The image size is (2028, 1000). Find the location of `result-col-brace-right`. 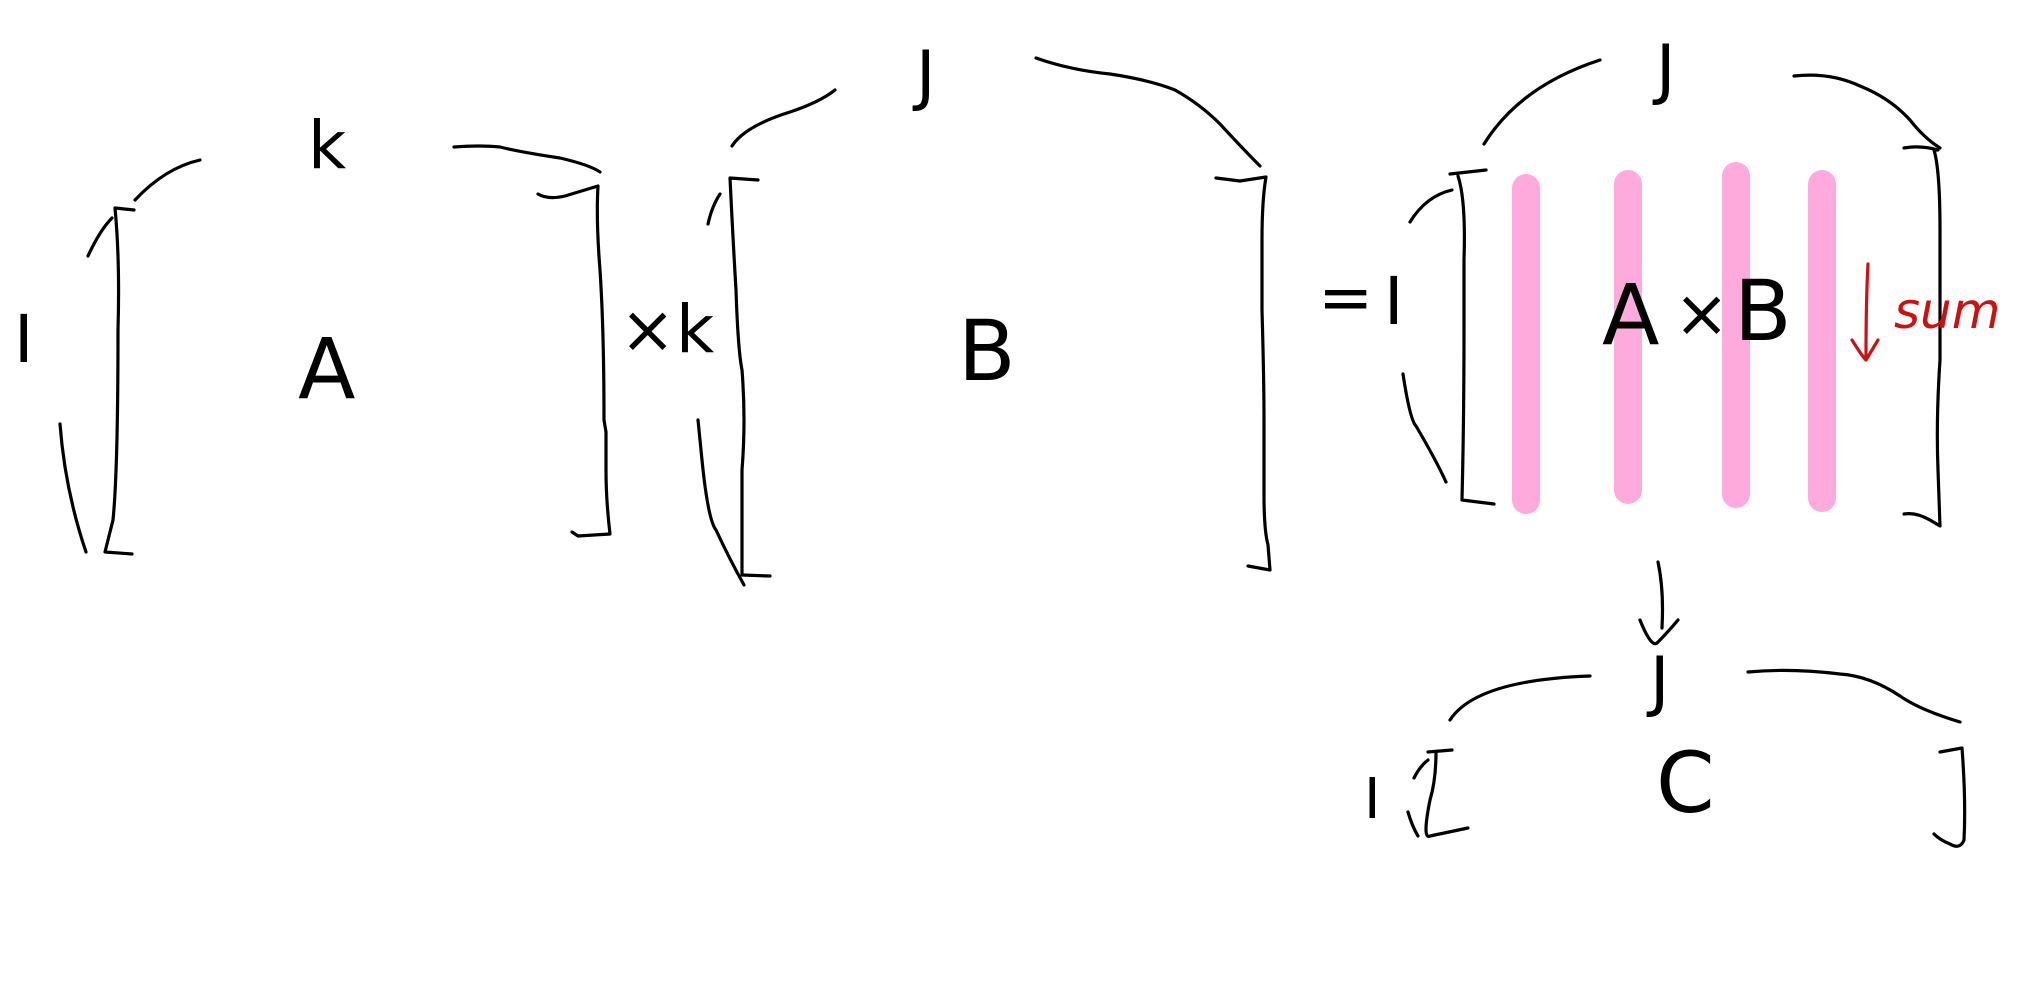

result-col-brace-right is located at coordinates (1854, 696).